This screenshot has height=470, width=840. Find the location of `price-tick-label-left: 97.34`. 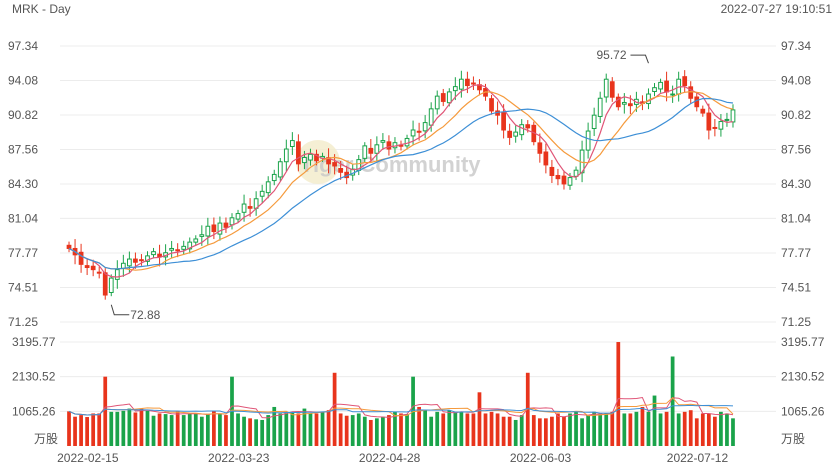

price-tick-label-left: 97.34 is located at coordinates (23, 46).